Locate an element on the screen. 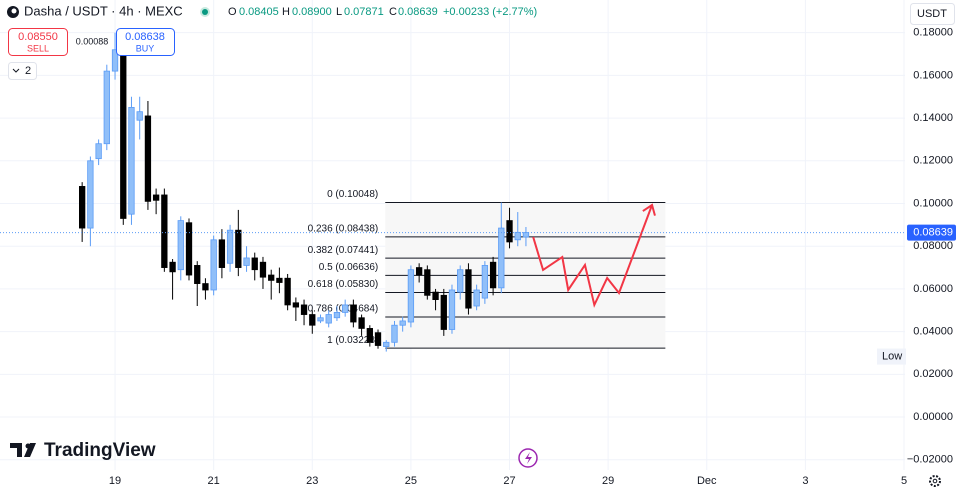 The width and height of the screenshot is (965, 494). x-tick-label: Dec is located at coordinates (707, 481).